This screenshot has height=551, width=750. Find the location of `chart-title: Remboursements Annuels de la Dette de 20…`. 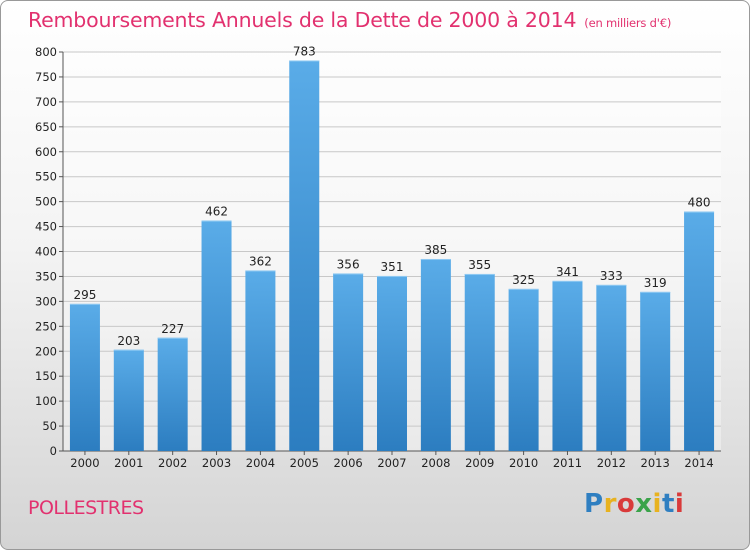

chart-title: Remboursements Annuels de la Dette de 20… is located at coordinates (349, 20).